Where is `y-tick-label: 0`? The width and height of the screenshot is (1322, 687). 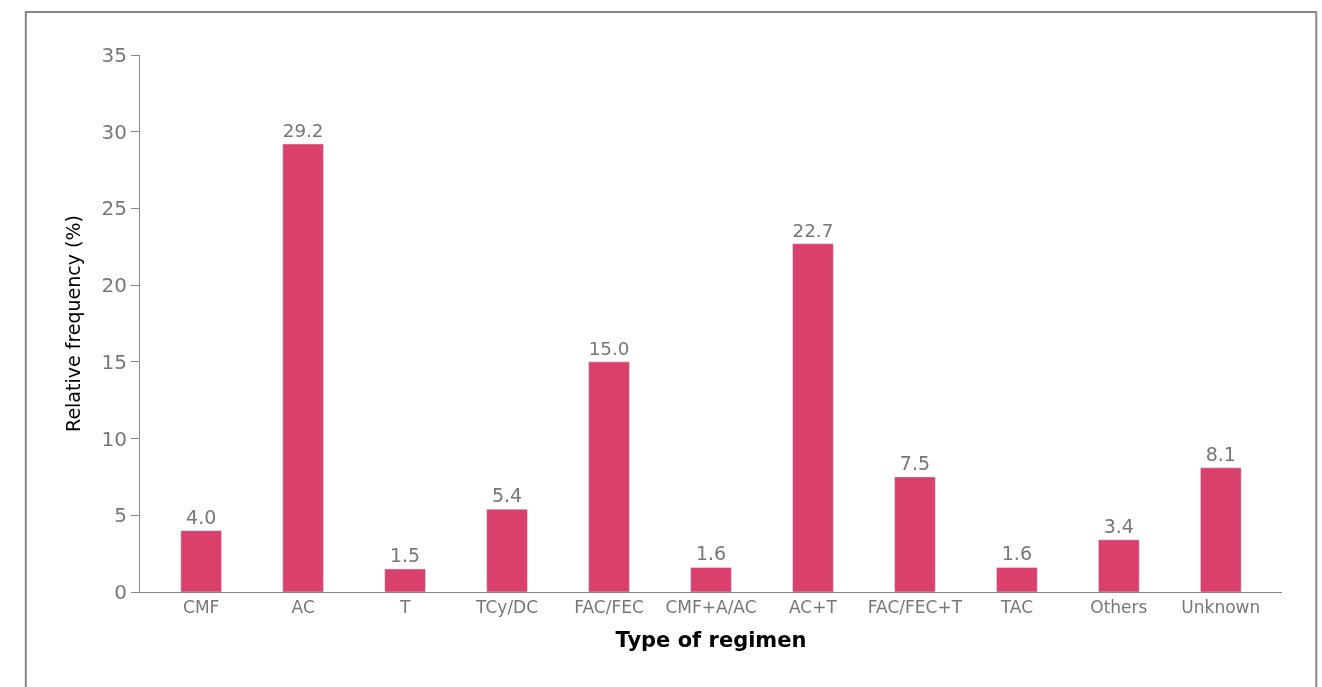
y-tick-label: 0 is located at coordinates (120, 592).